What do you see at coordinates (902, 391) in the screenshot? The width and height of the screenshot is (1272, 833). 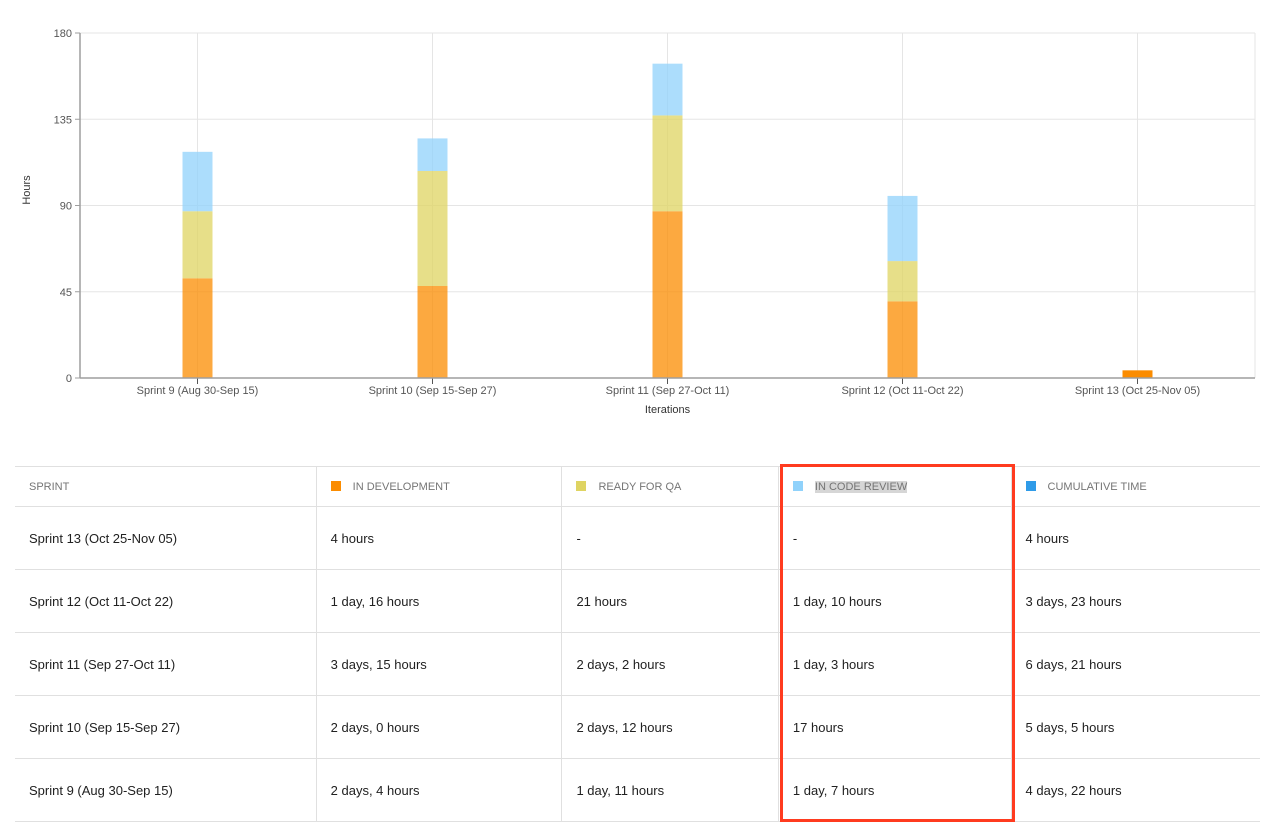 I see `x-tick-label: Sprint 12 (Oct 11-Oct 22)` at bounding box center [902, 391].